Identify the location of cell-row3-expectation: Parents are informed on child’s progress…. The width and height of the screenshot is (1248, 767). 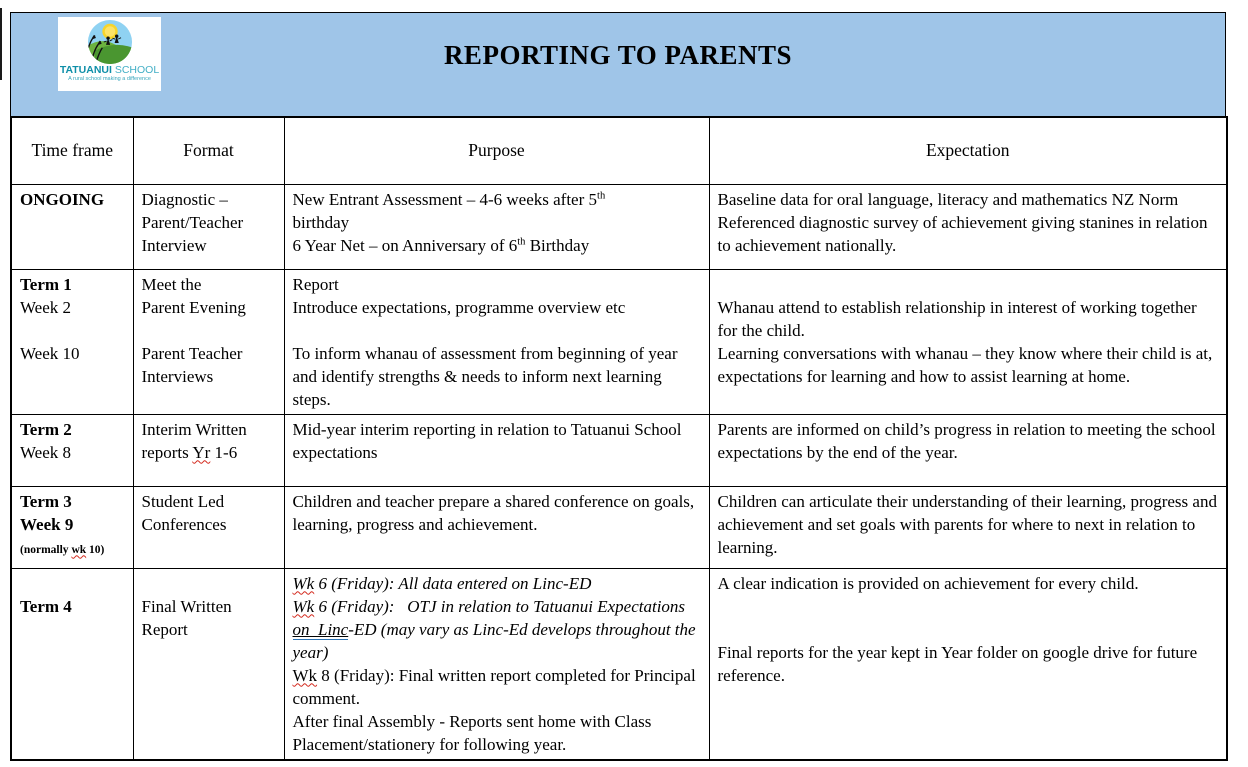
(968, 450).